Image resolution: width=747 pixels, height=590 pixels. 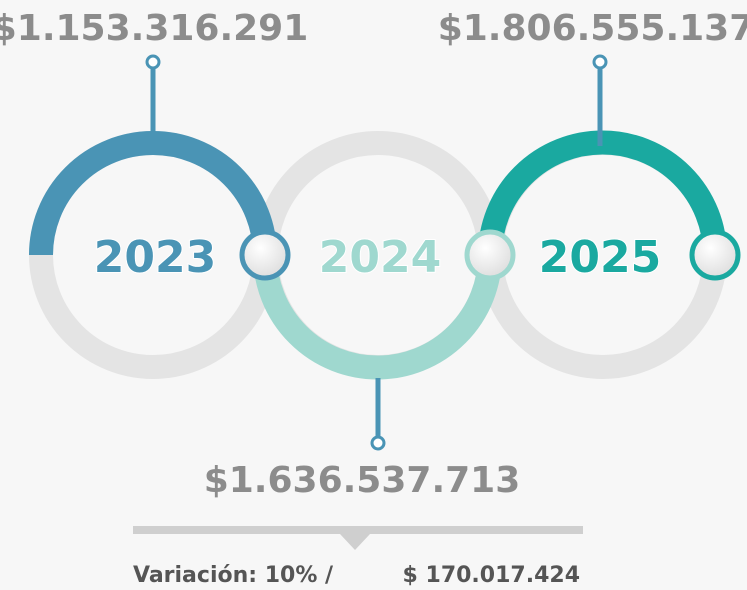 What do you see at coordinates (600, 257) in the screenshot?
I see `year: 2025` at bounding box center [600, 257].